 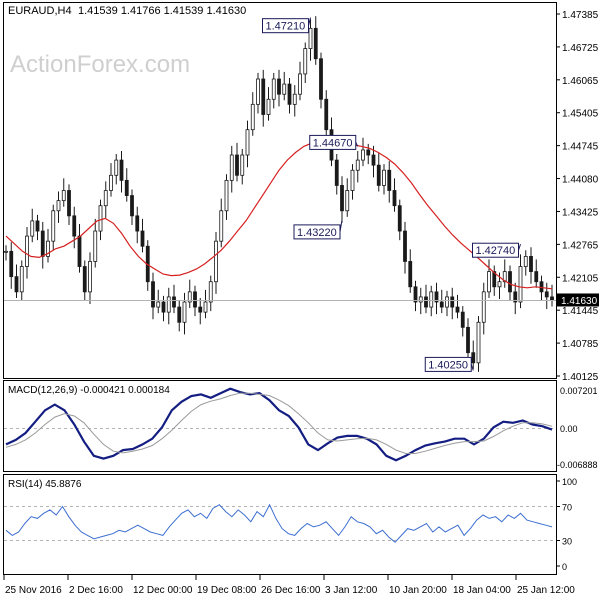 I want to click on price-tick-label: 1.47385, so click(x=580, y=15).